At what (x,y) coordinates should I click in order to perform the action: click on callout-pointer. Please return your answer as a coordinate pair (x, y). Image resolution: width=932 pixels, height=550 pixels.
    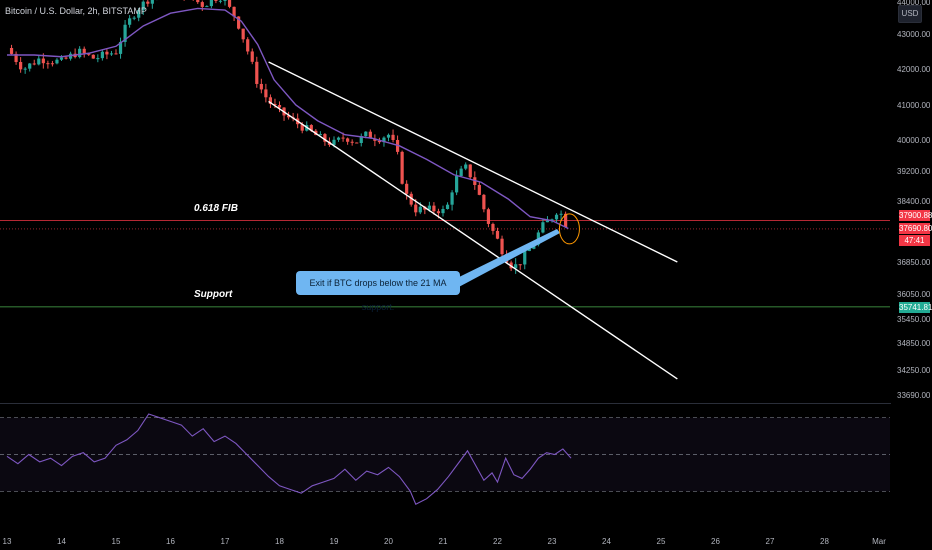
    Looking at the image, I should click on (507, 259).